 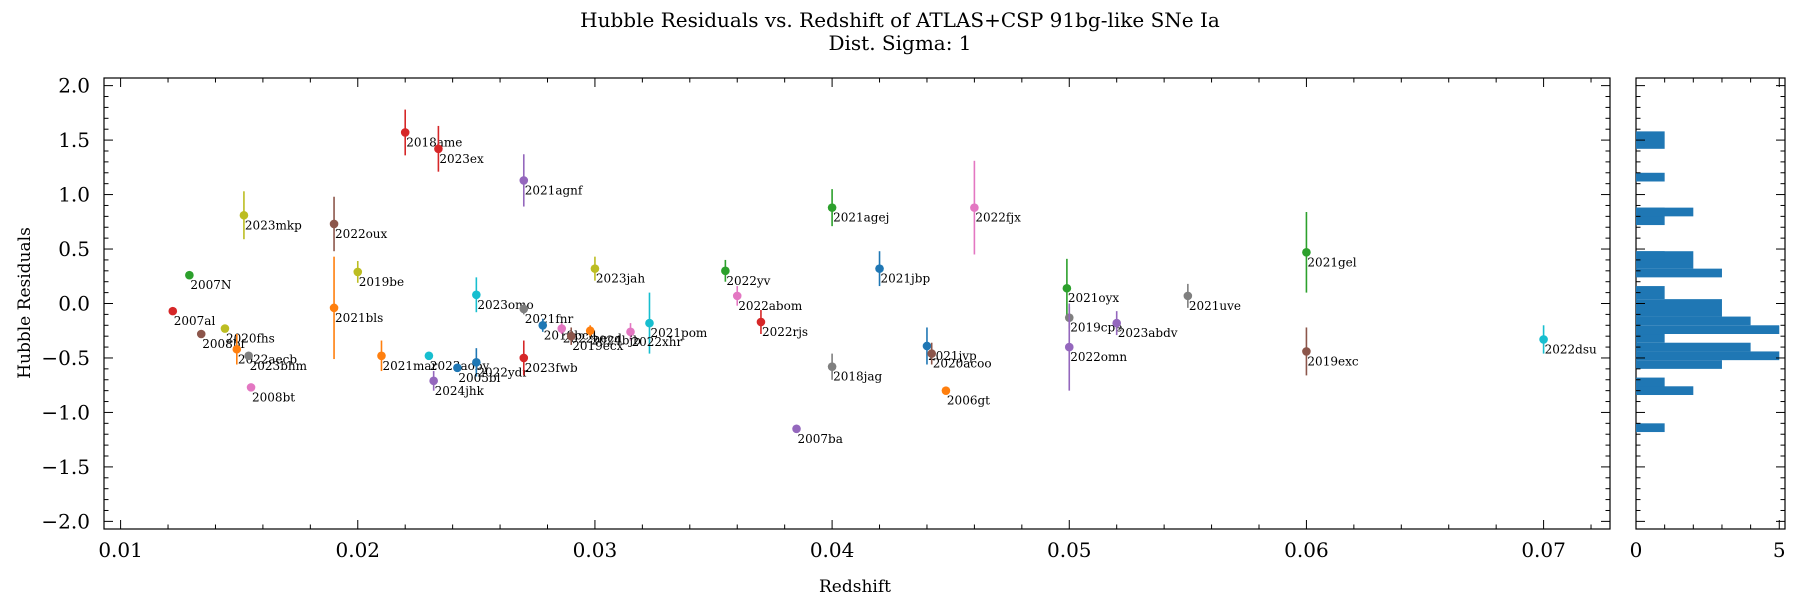 What do you see at coordinates (595, 550) in the screenshot?
I see `x-tick-label: 0.03` at bounding box center [595, 550].